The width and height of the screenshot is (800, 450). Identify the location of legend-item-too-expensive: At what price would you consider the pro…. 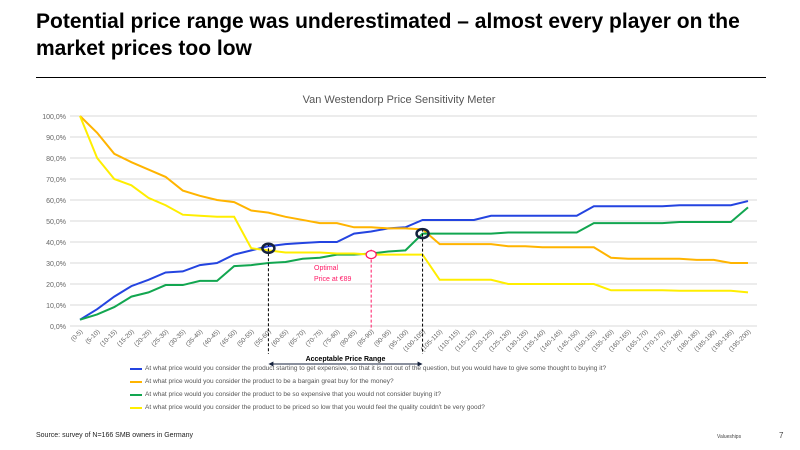
(285, 394).